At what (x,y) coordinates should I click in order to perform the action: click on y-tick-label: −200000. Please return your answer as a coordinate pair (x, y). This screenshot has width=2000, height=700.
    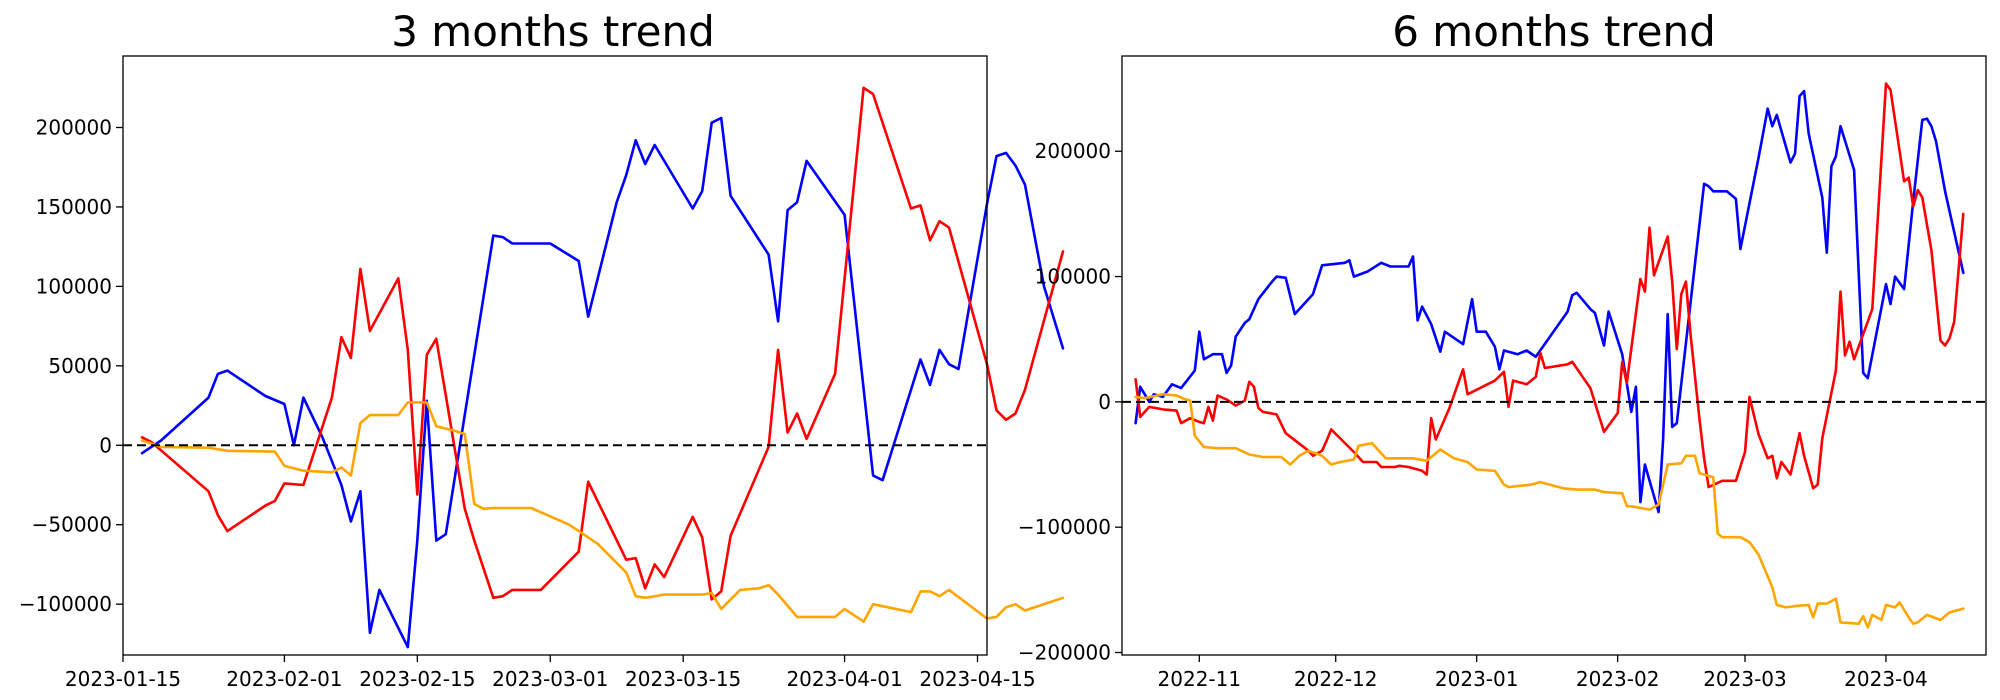
    Looking at the image, I should click on (1064, 652).